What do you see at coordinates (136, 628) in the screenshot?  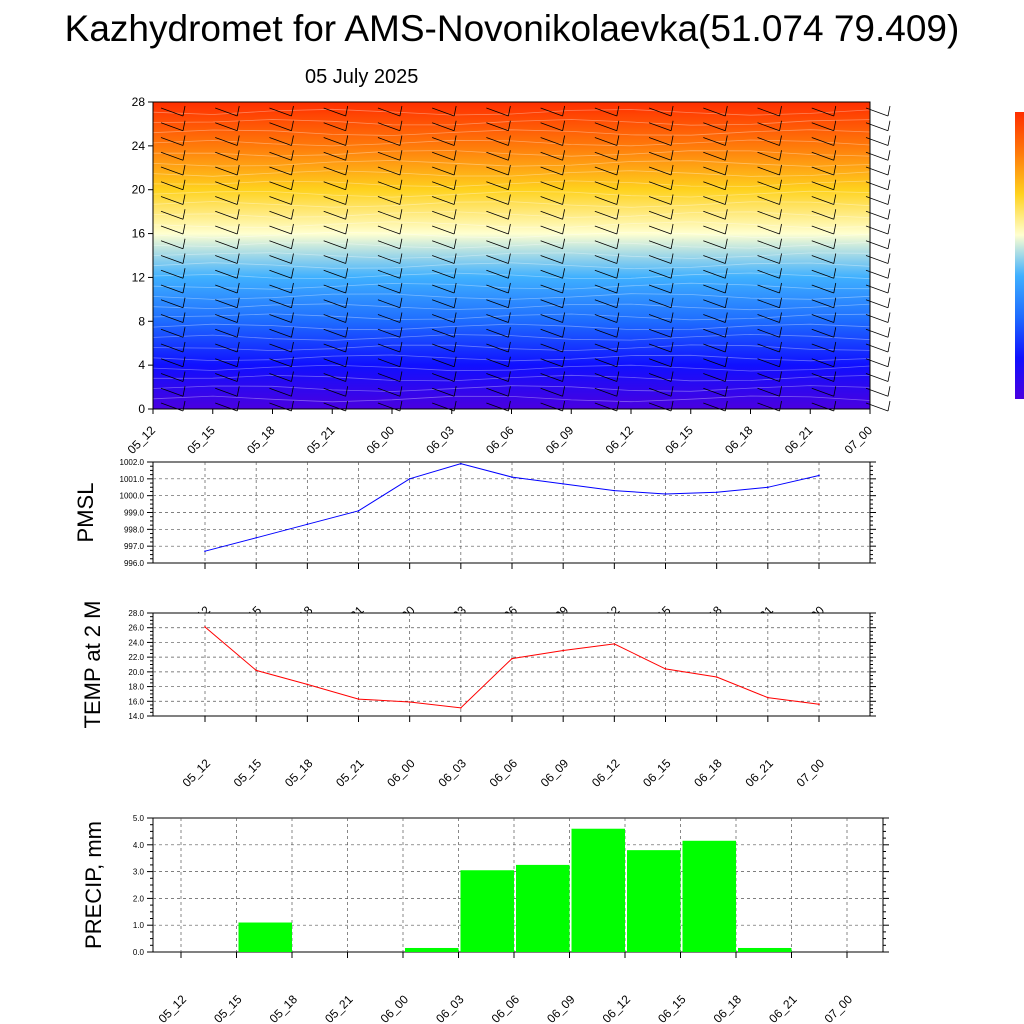 I see `y-tick-label: 26.0` at bounding box center [136, 628].